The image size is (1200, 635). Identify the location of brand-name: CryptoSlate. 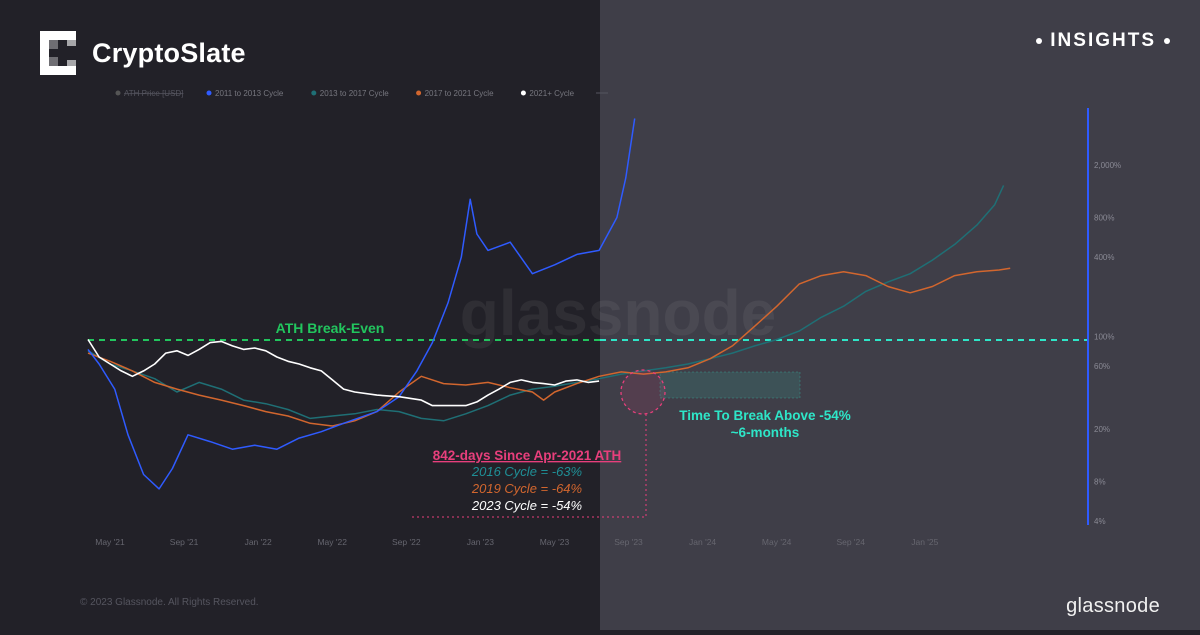
(169, 52).